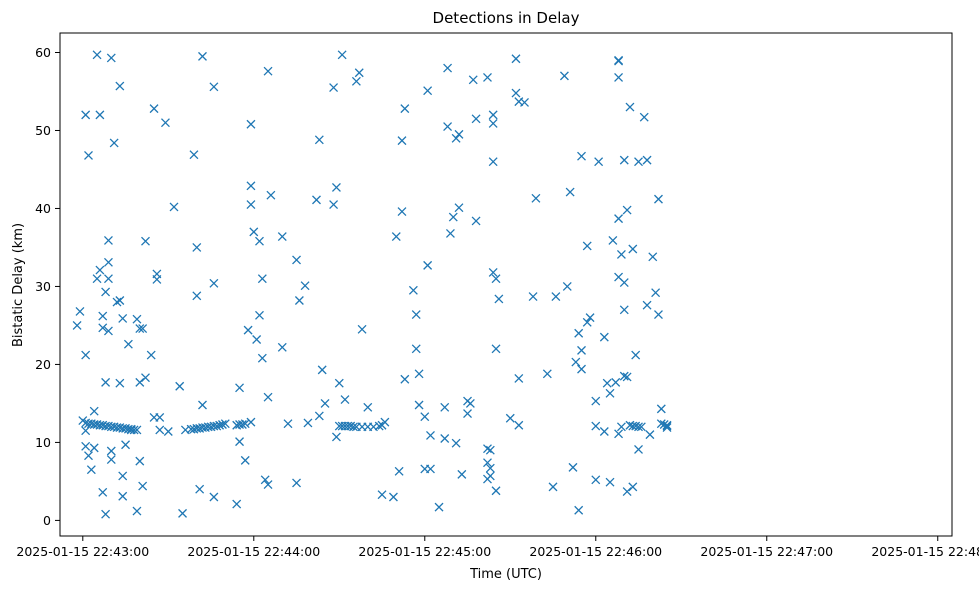 This screenshot has height=590, width=979. Describe the element at coordinates (43, 52) in the screenshot. I see `y-tick-label: 60` at that location.